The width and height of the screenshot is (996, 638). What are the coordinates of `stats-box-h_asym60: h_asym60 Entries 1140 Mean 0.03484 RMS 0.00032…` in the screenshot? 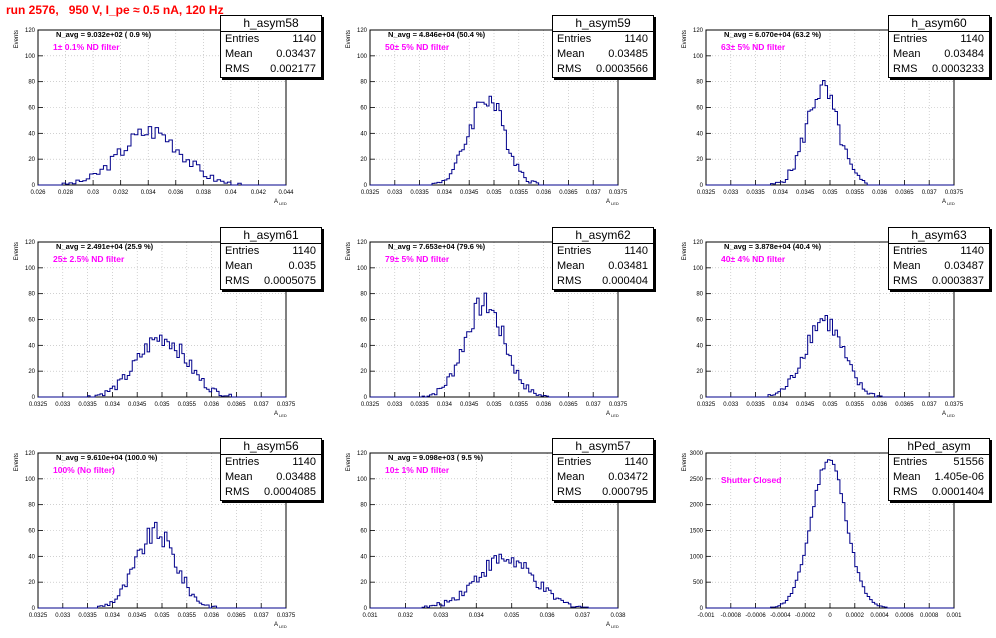 It's located at (939, 46).